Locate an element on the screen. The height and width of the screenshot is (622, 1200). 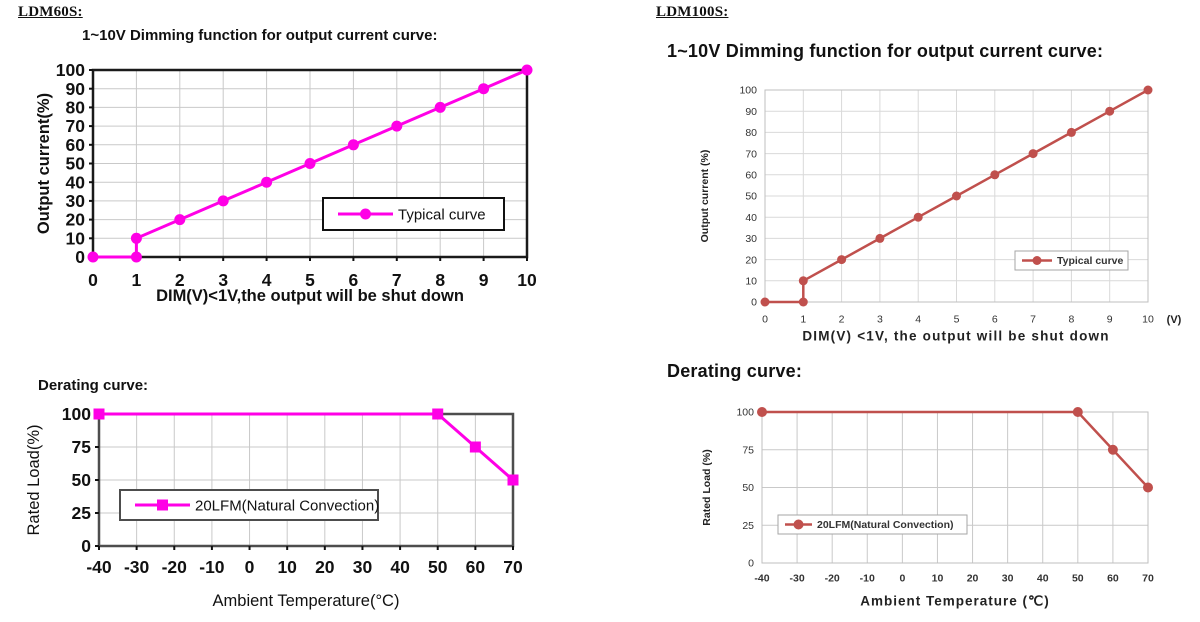
series-line is located at coordinates (955, 449).